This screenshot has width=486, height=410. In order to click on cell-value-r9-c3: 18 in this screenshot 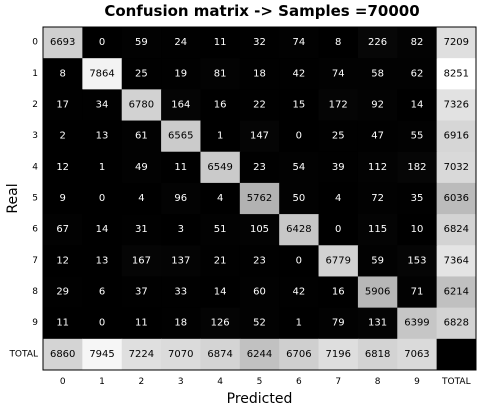, I will do `click(180, 323)`.